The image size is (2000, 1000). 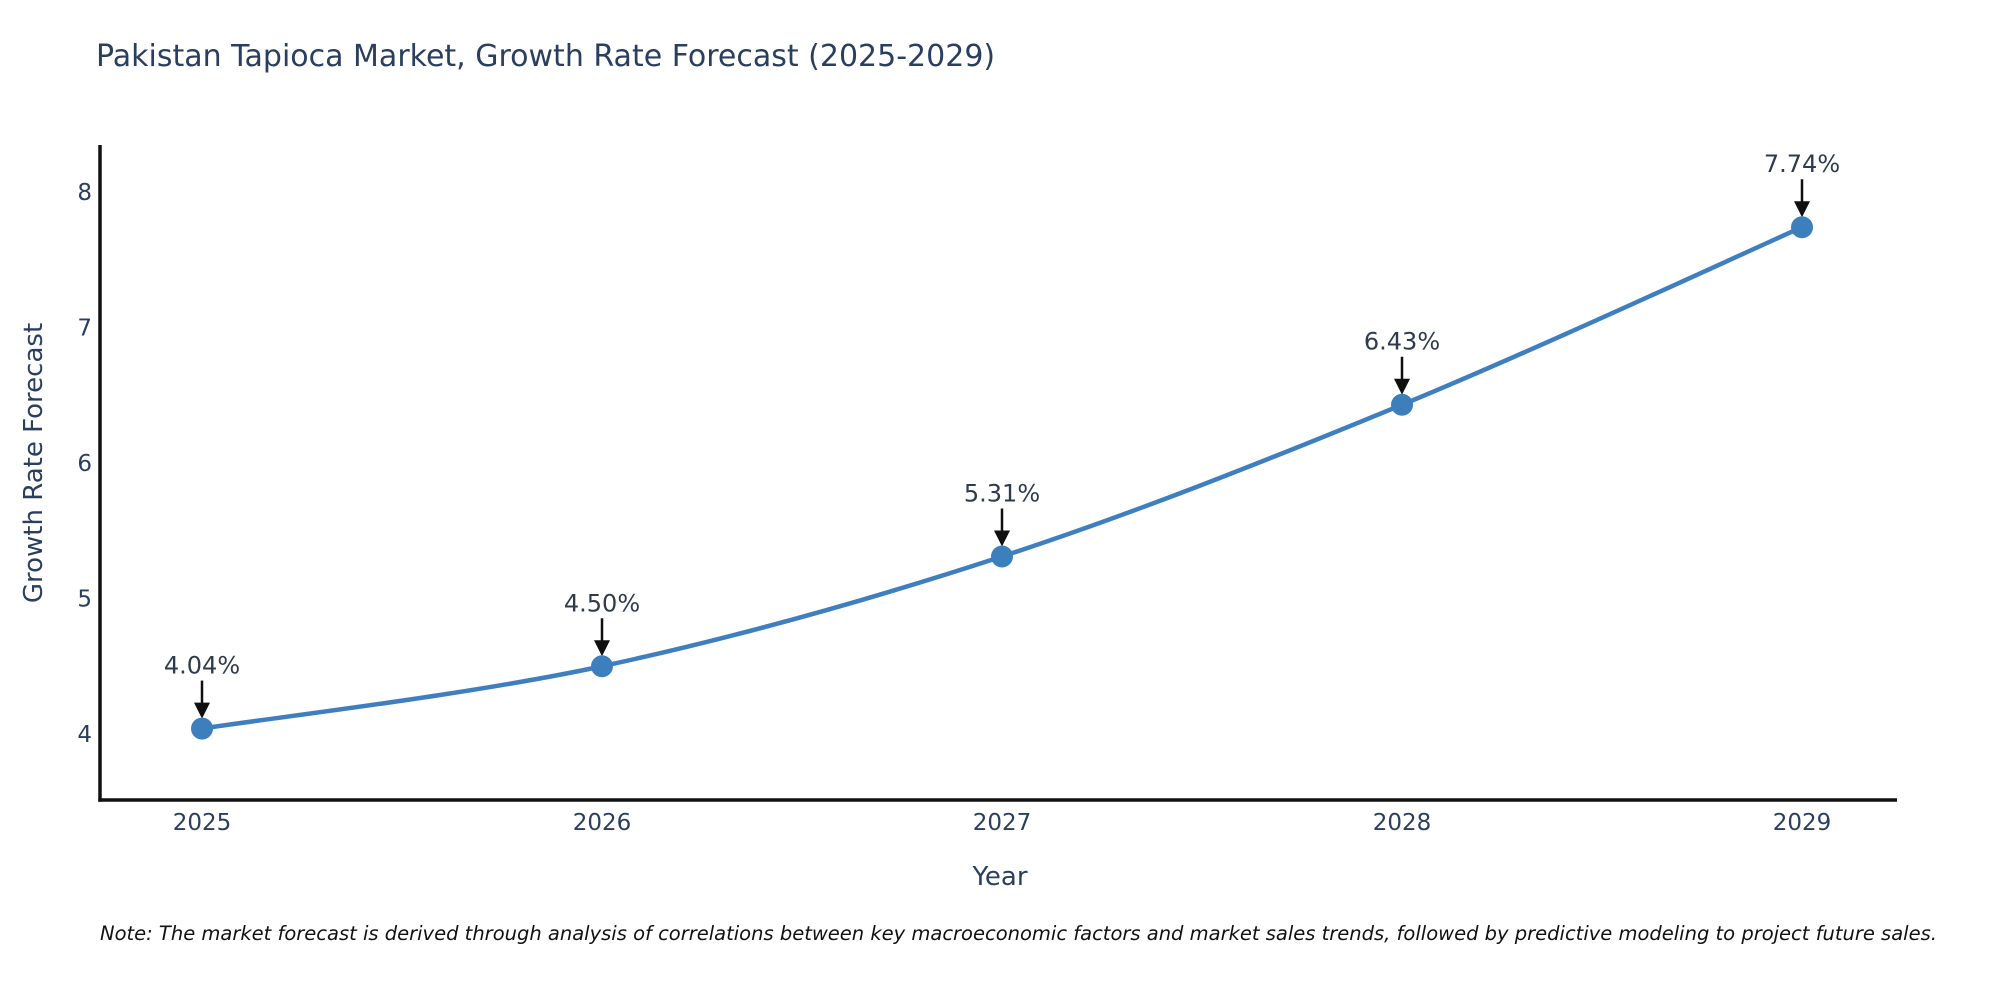 I want to click on annotation-label: 6.43%, so click(x=1402, y=342).